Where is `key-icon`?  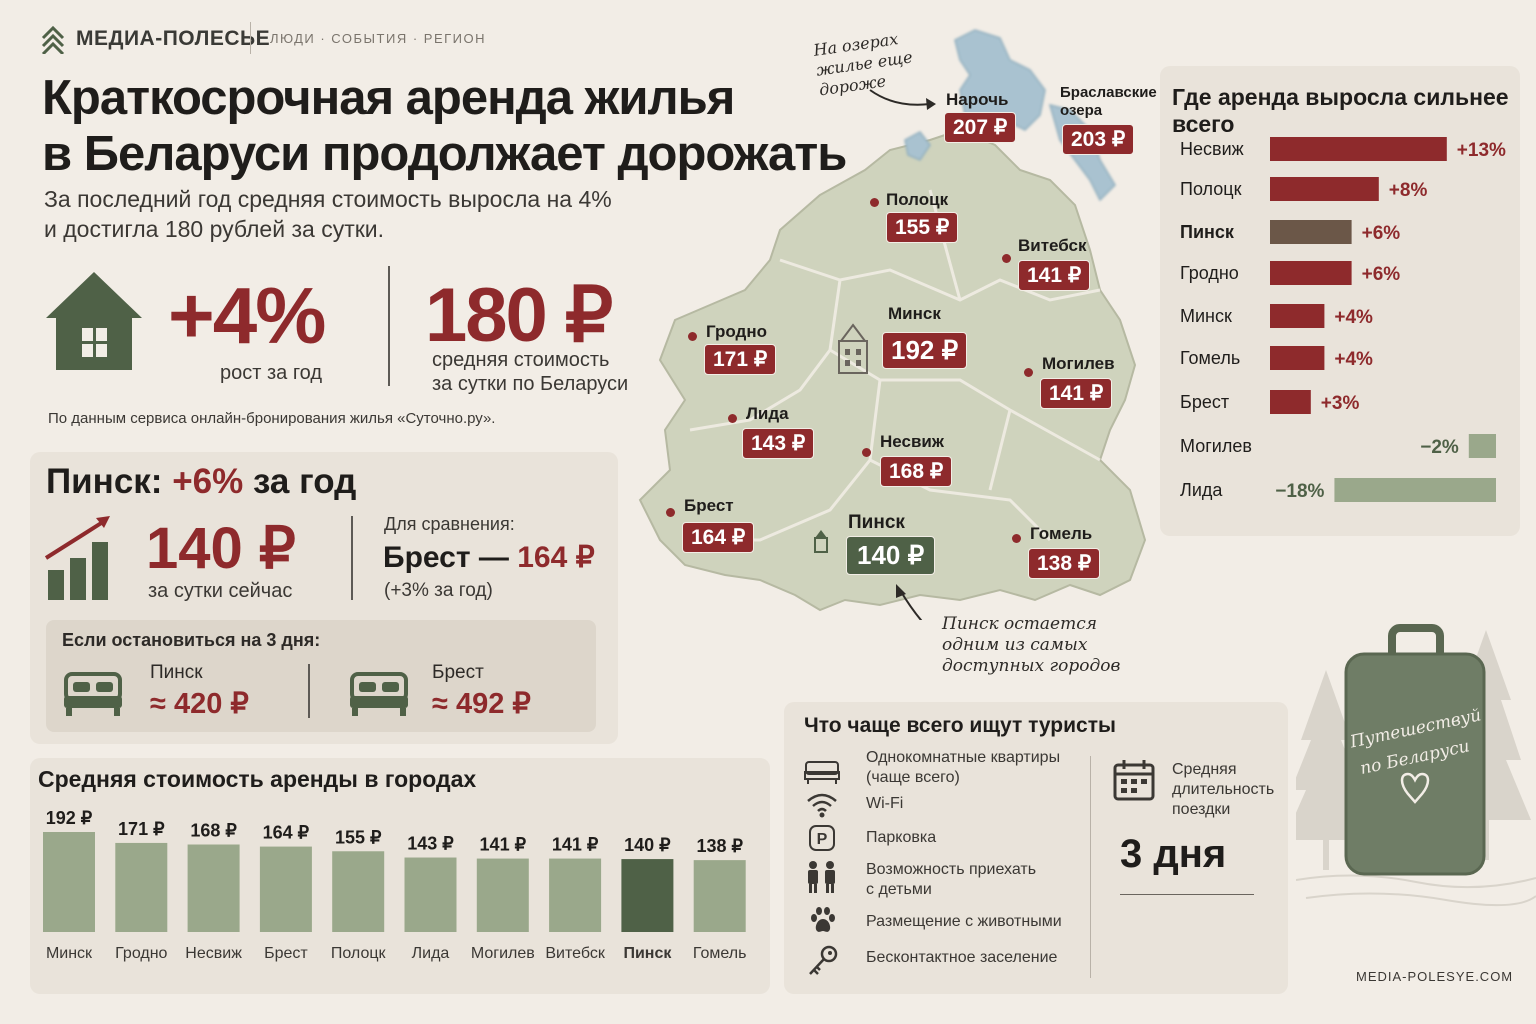
key-icon is located at coordinates (823, 960).